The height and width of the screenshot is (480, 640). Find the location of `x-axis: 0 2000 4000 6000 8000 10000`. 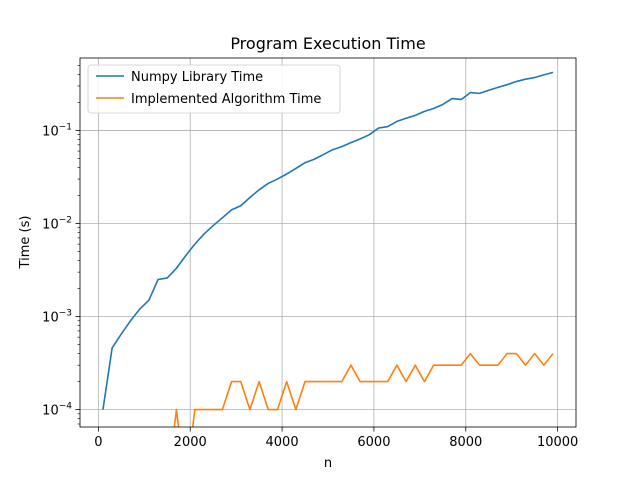

x-axis: 0 2000 4000 6000 8000 10000 is located at coordinates (336, 438).